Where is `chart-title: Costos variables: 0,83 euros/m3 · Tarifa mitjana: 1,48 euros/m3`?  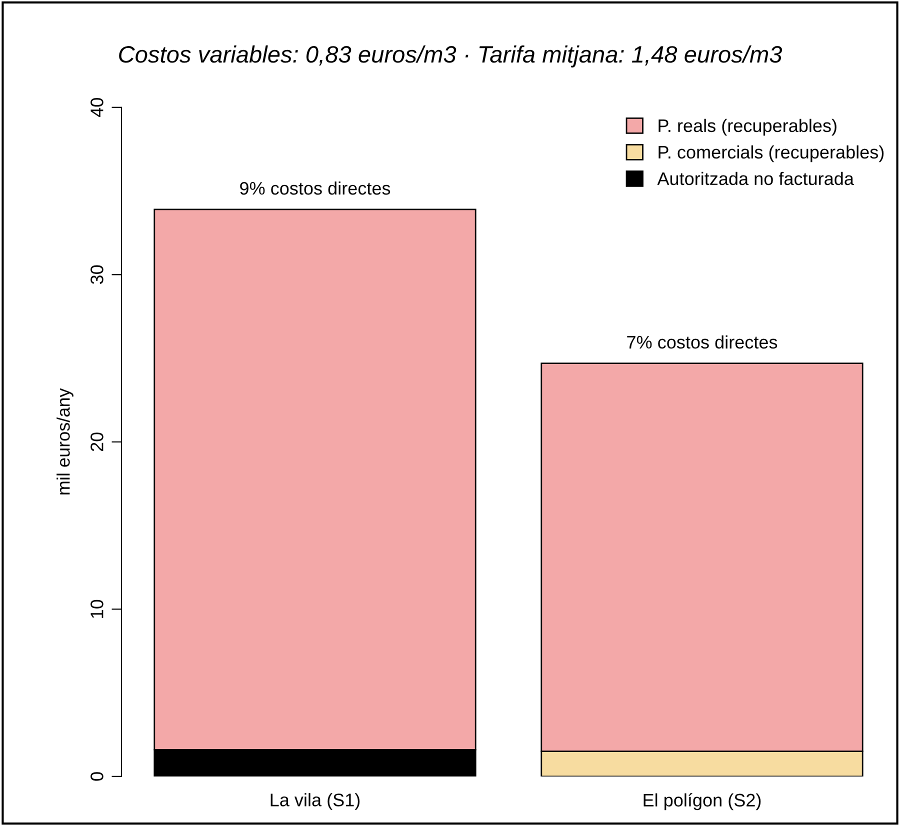
chart-title: Costos variables: 0,83 euros/m3 · Tarifa mitjana: 1,48 euros/m3 is located at coordinates (450, 56).